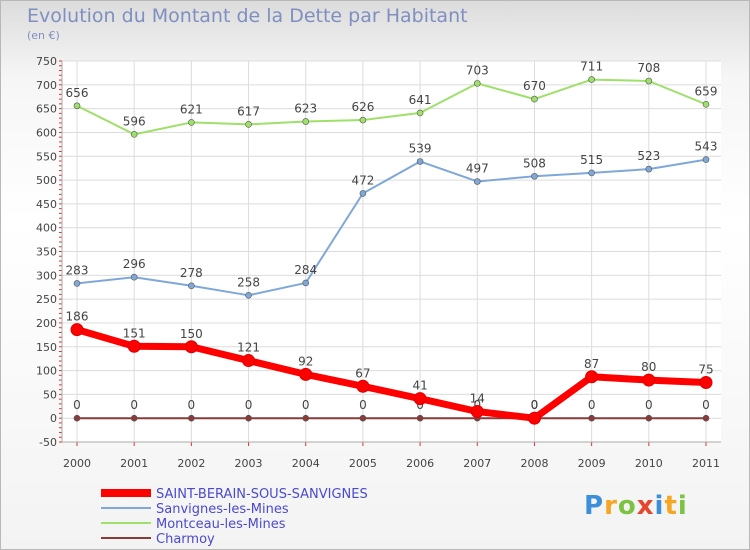 The height and width of the screenshot is (550, 750). What do you see at coordinates (46, 132) in the screenshot?
I see `y-tick-label: 600` at bounding box center [46, 132].